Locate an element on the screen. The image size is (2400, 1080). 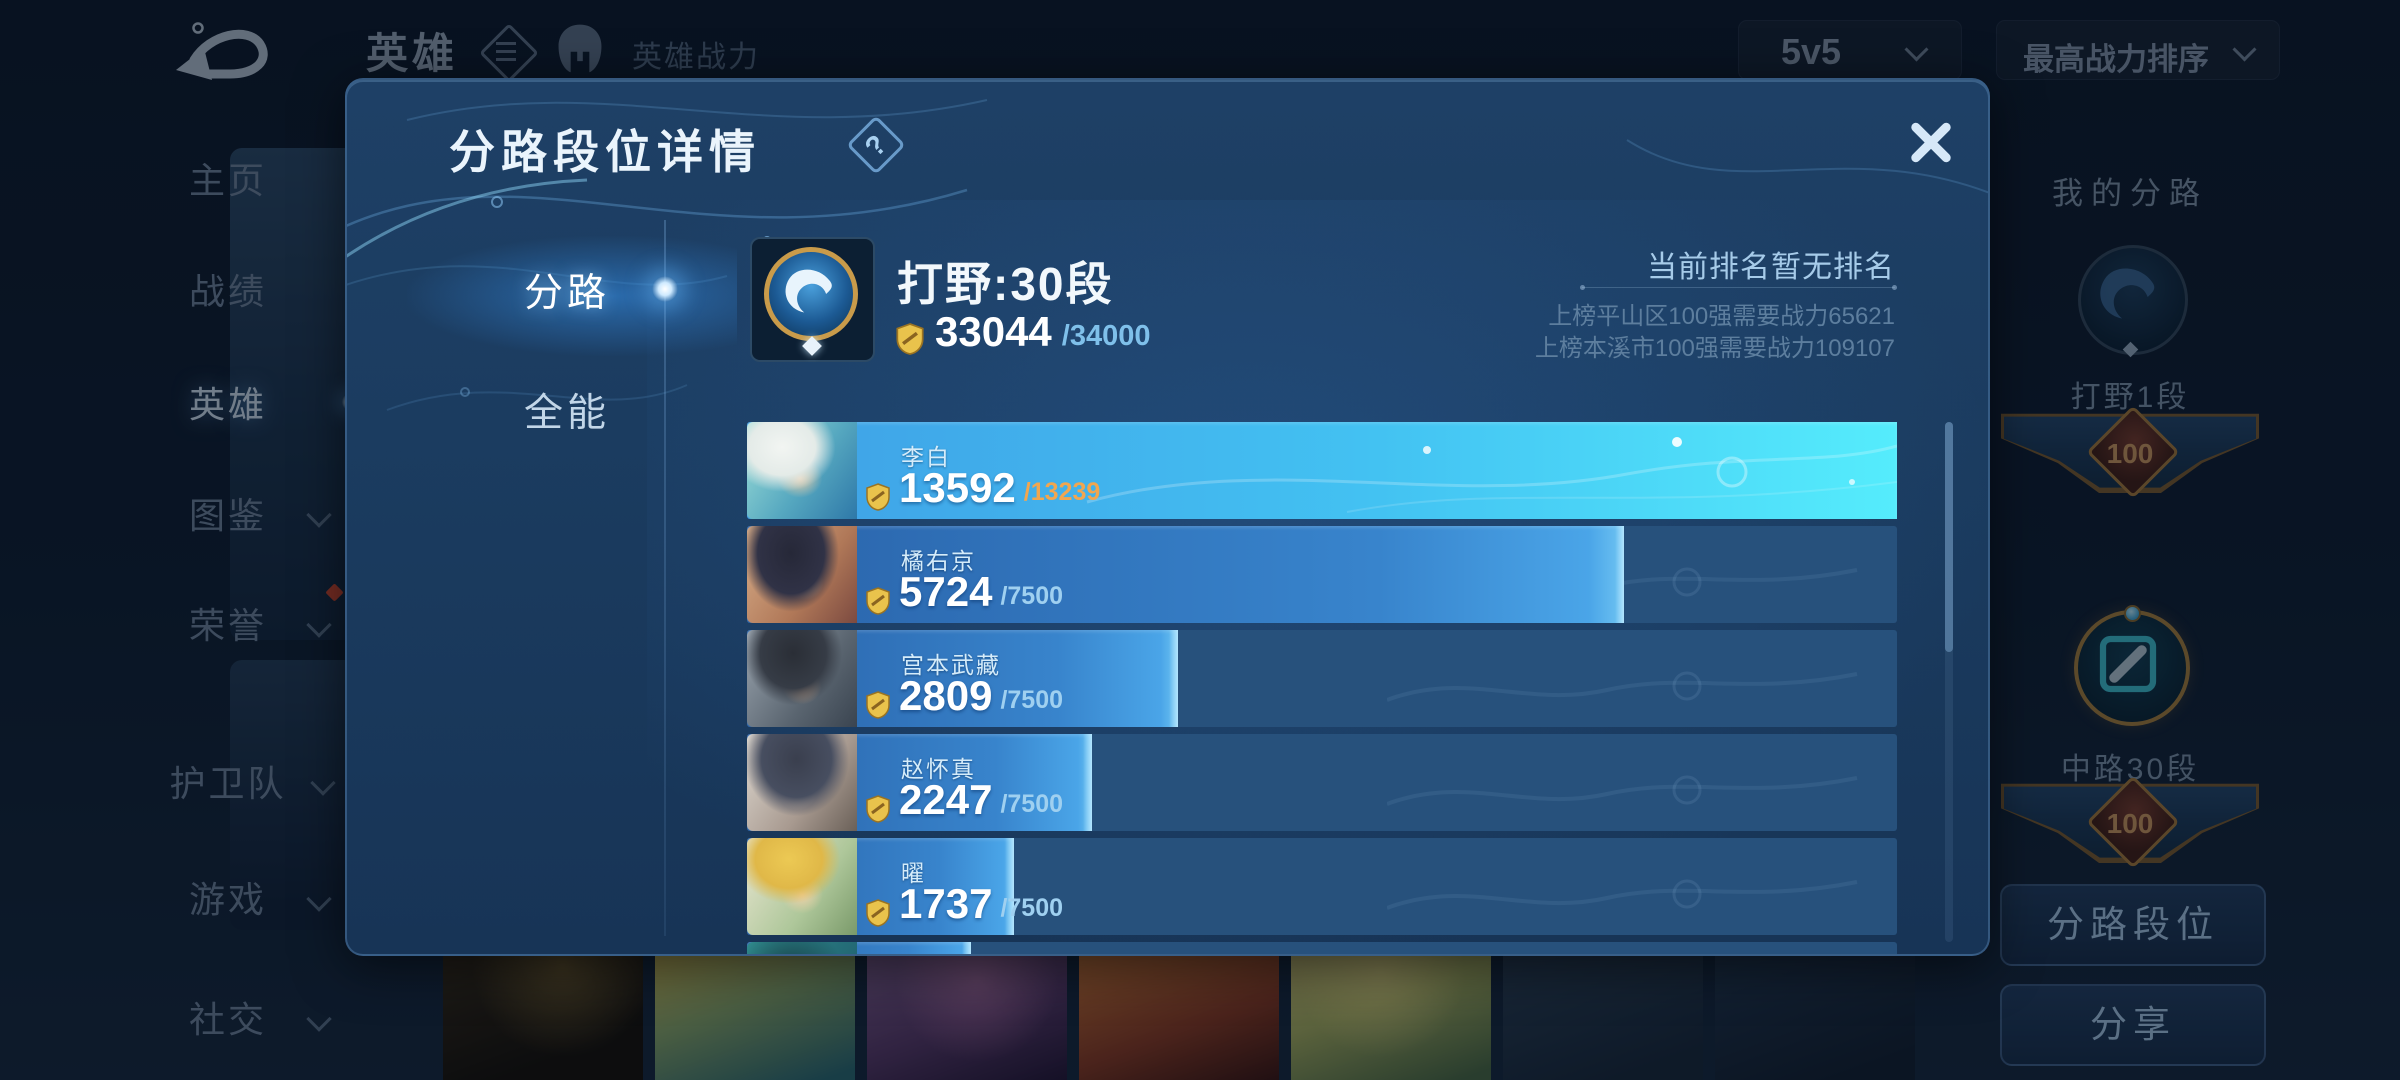
tab-divider-line is located at coordinates (665, 578).